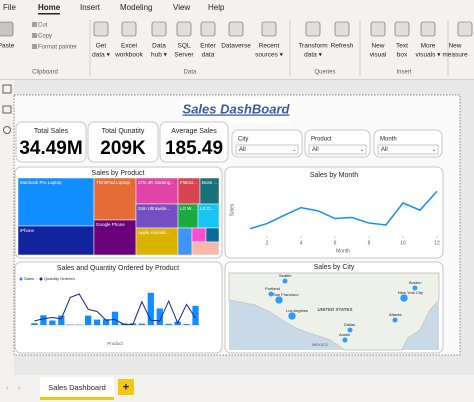 The height and width of the screenshot is (402, 474). I want to click on slicer-value: All, so click(315, 150).